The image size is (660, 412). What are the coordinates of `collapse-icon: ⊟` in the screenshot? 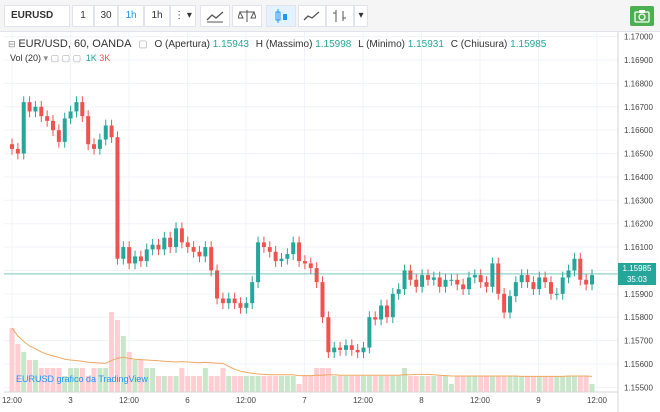 It's located at (12, 44).